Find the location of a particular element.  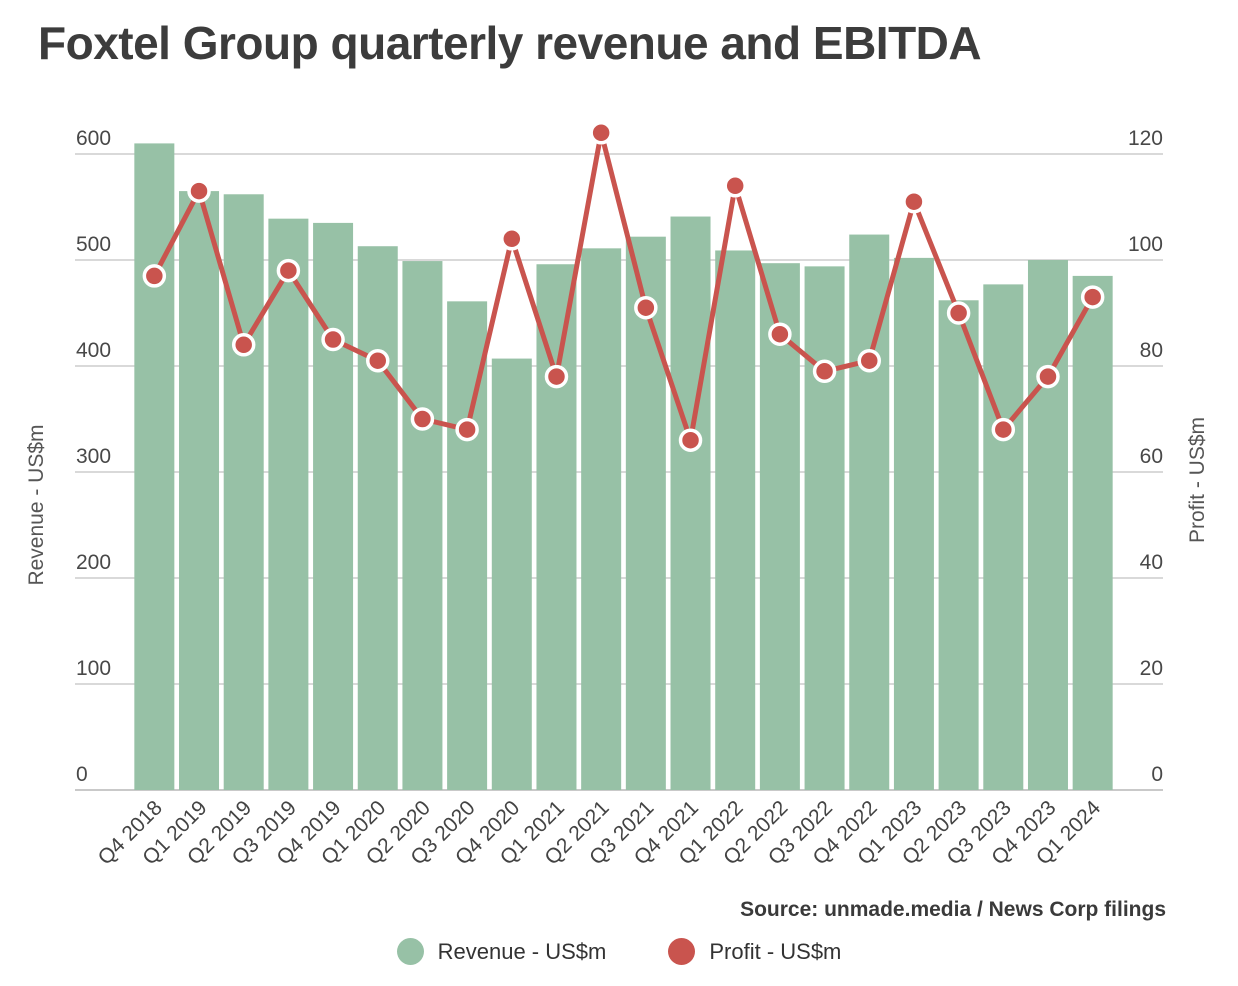

legend-item-revenue: Revenue - US$m is located at coordinates (501, 951).